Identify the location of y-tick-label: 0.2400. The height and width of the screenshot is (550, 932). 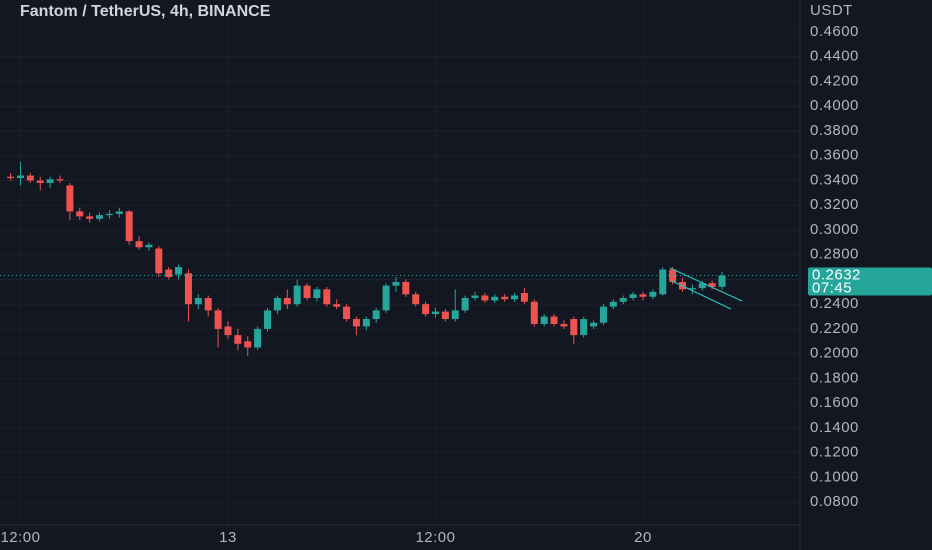
(834, 303).